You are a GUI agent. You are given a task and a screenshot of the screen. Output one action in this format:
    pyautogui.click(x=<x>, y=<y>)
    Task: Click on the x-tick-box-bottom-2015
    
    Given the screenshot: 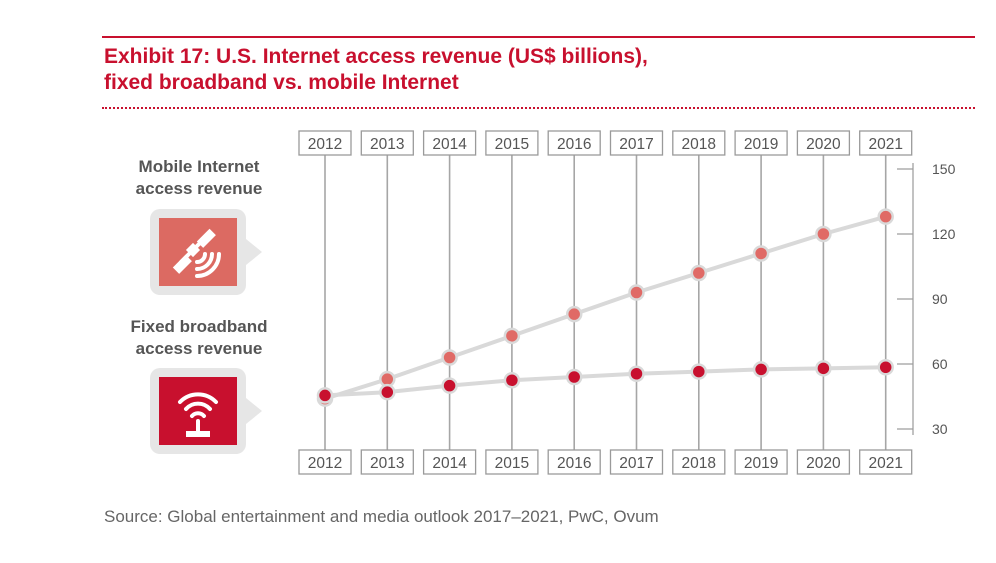 What is the action you would take?
    pyautogui.click(x=512, y=462)
    